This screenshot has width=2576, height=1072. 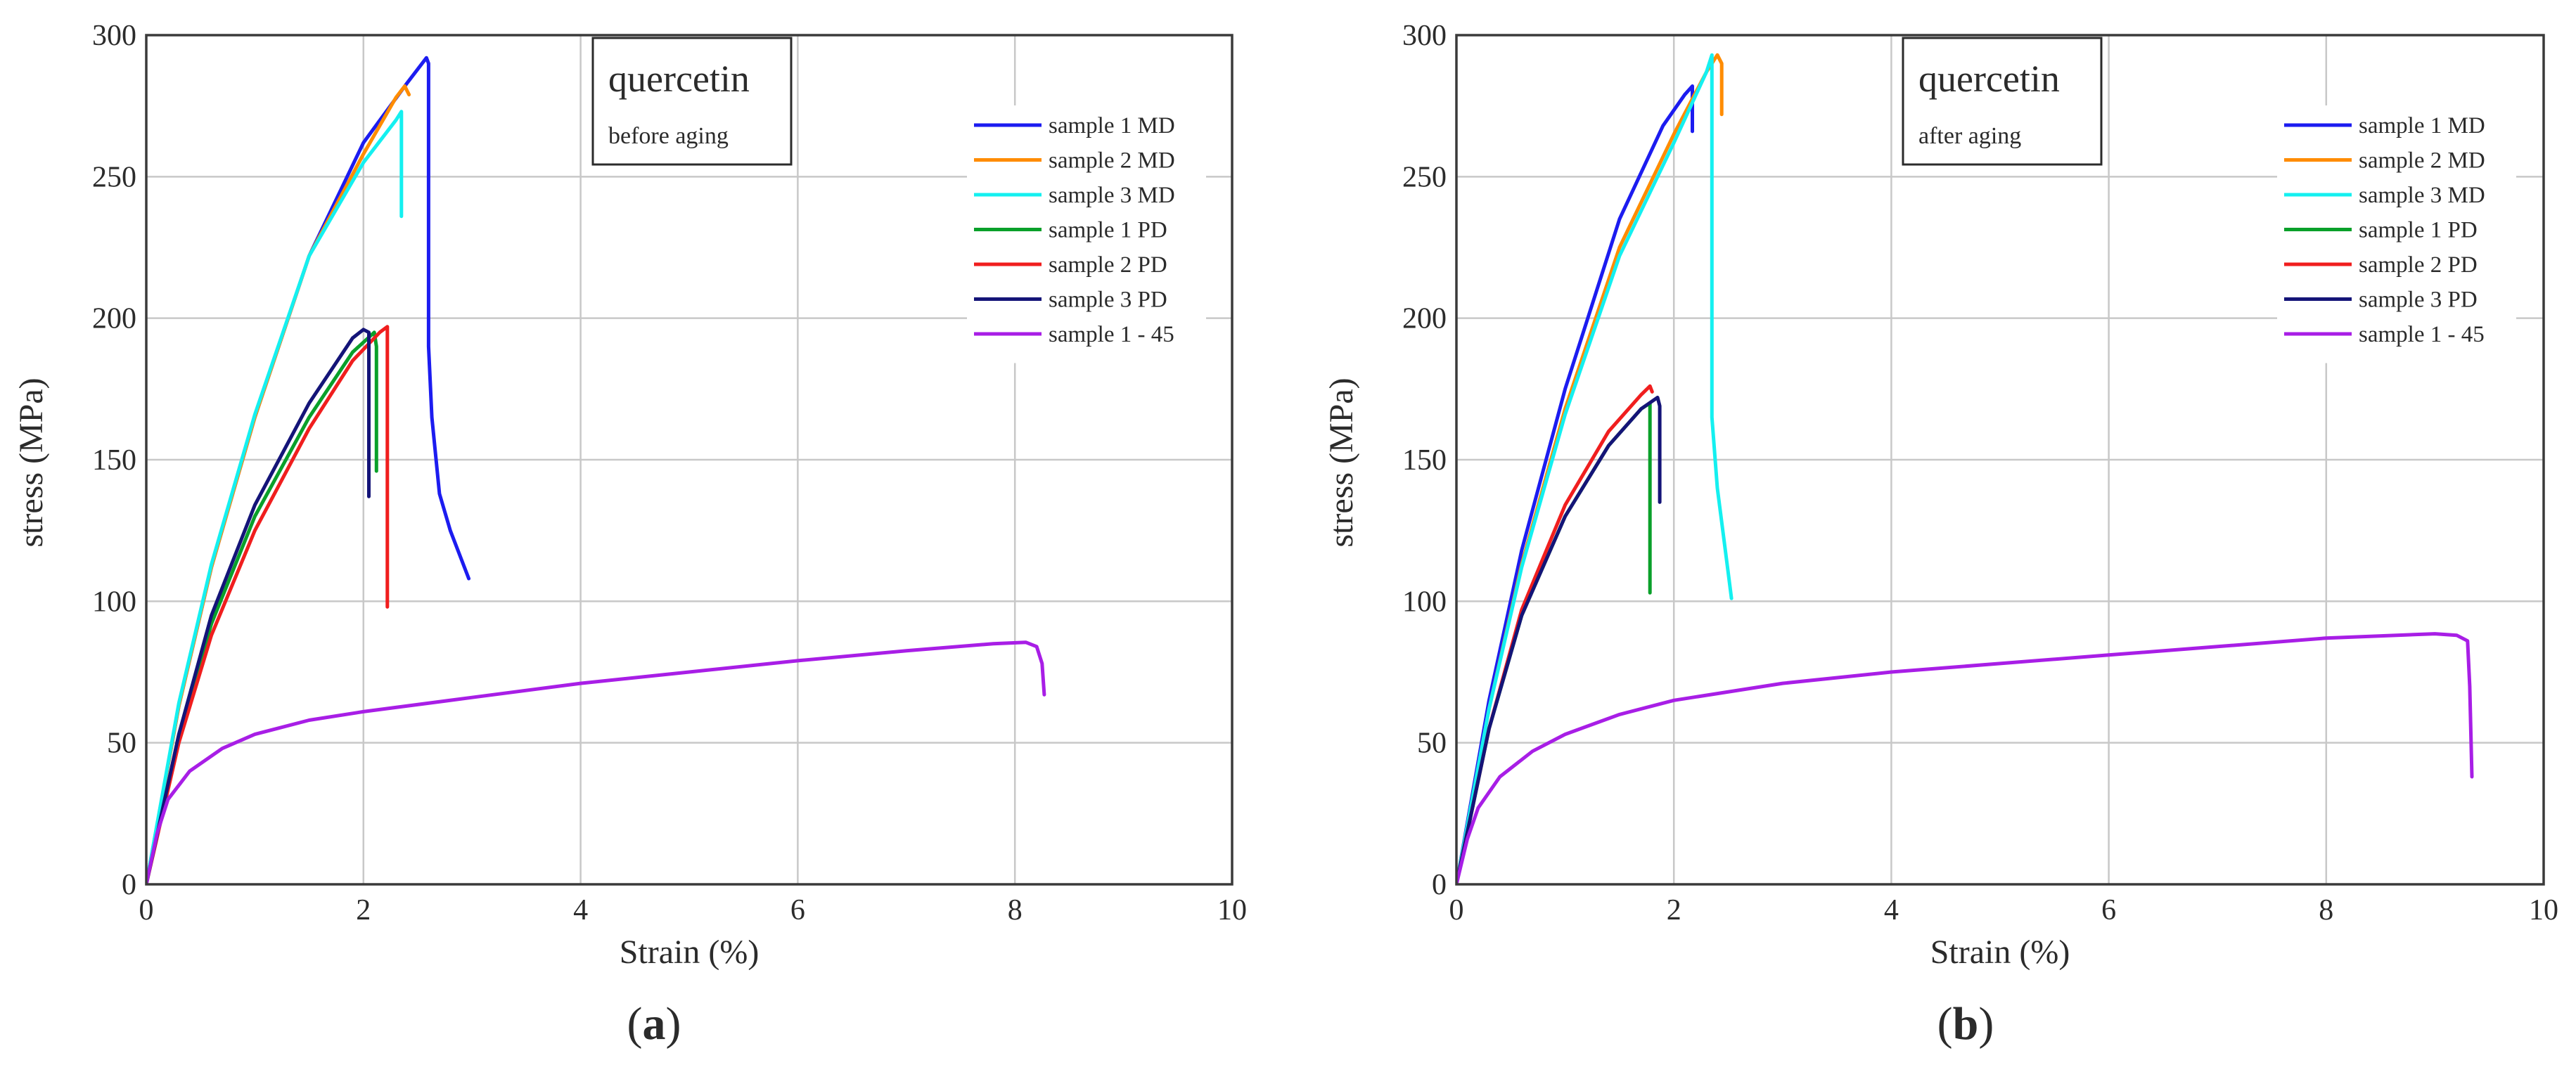 What do you see at coordinates (1969, 136) in the screenshot?
I see `annotation-subtitle: after aging` at bounding box center [1969, 136].